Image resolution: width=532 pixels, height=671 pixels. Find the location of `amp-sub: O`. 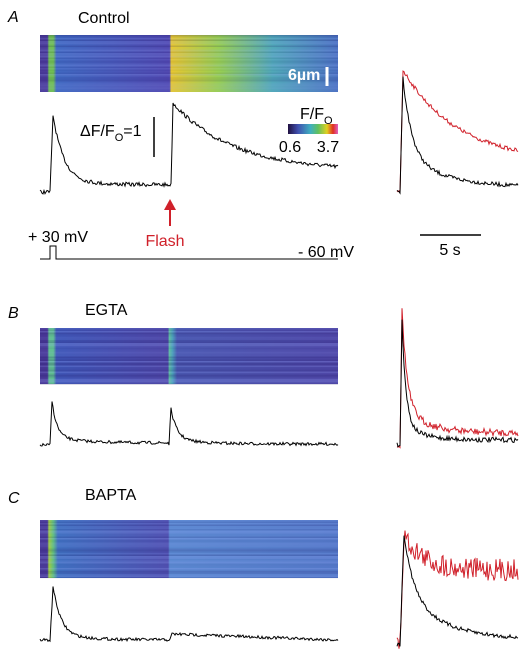

amp-sub: O is located at coordinates (119, 138).